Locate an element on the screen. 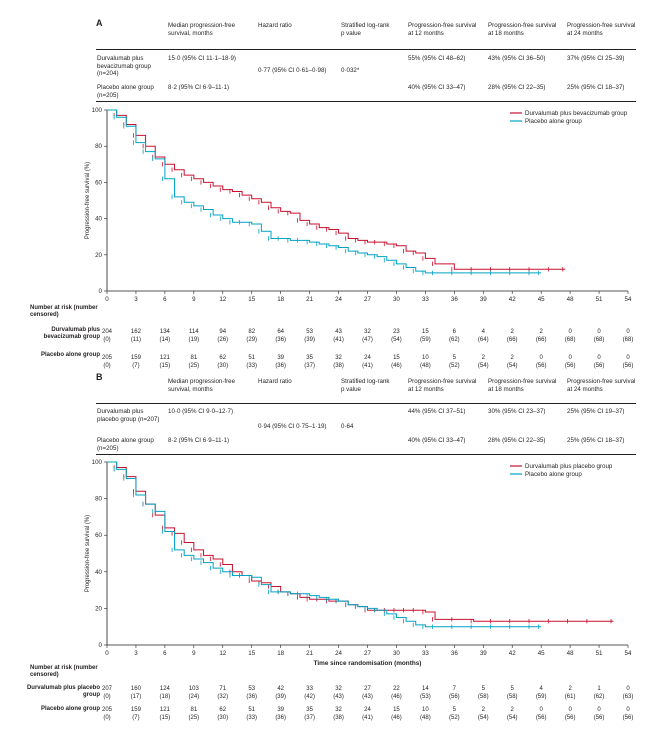  panel-label: B is located at coordinates (99, 377).